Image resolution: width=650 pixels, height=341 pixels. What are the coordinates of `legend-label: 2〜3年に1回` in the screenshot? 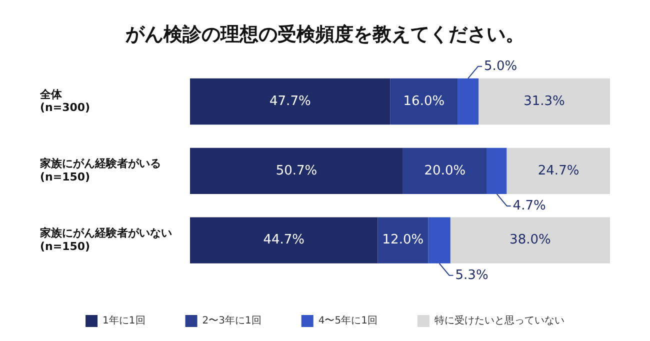 It's located at (232, 320).